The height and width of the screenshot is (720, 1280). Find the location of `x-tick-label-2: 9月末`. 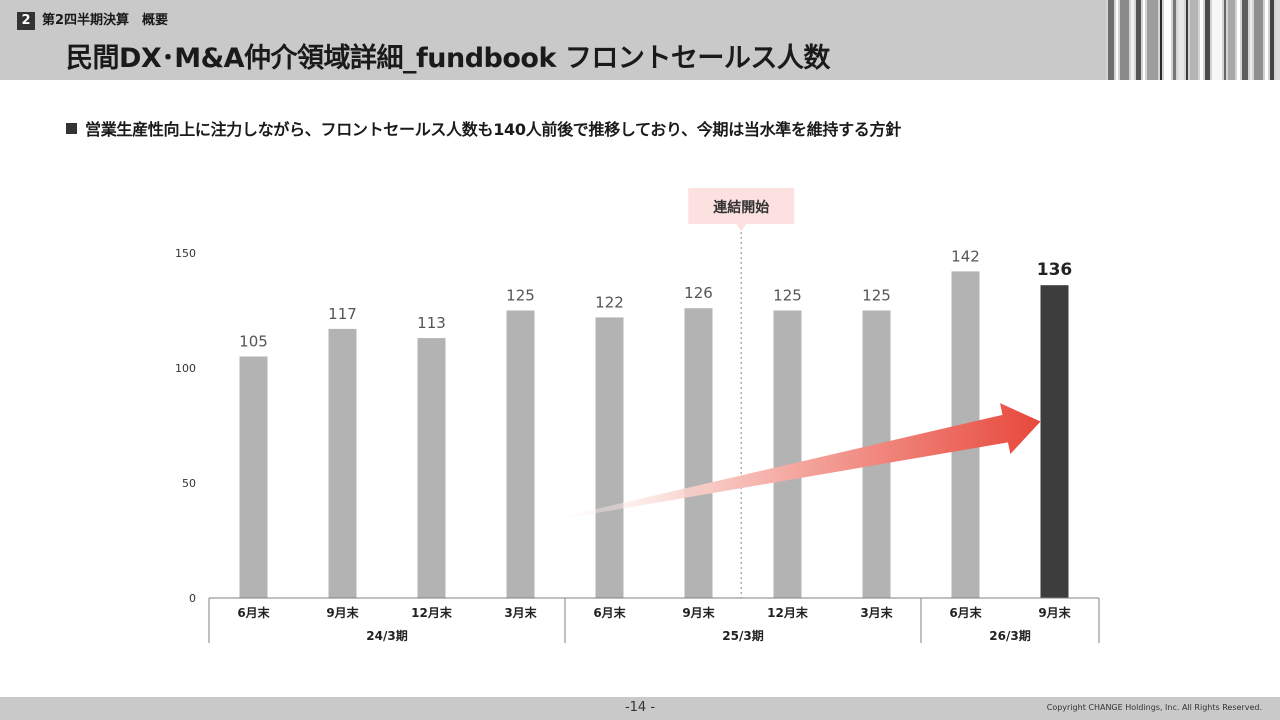

x-tick-label-2: 9月末 is located at coordinates (342, 612).